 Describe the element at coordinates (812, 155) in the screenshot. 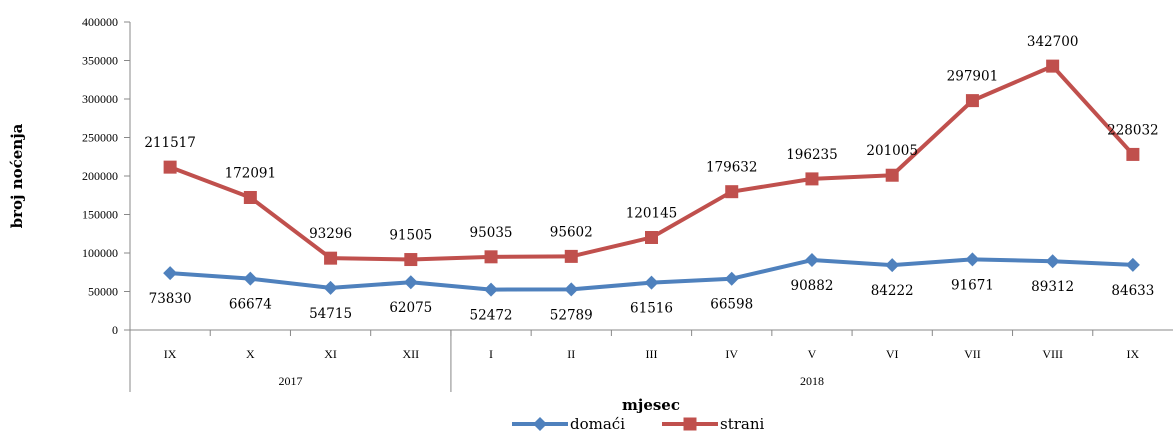

I see `data-label-strani: 196235` at that location.